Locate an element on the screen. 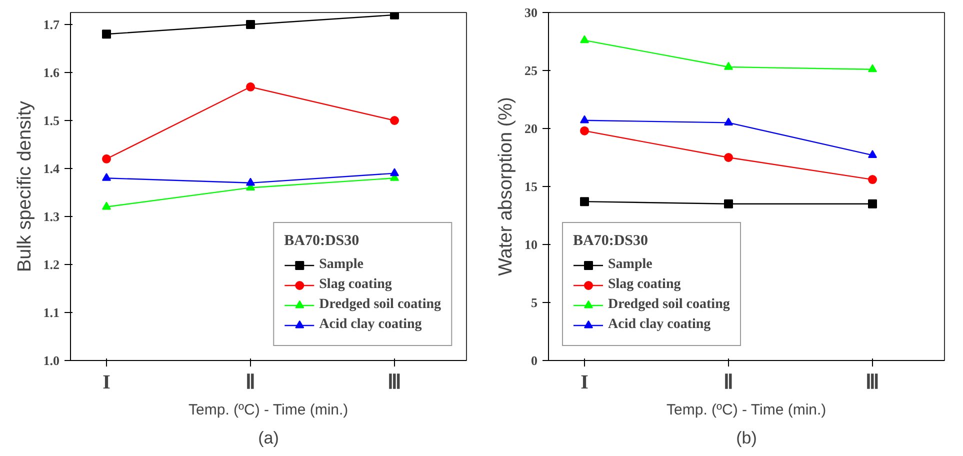 This screenshot has width=963, height=456. y-axis-title: Bulk specific density is located at coordinates (25, 186).